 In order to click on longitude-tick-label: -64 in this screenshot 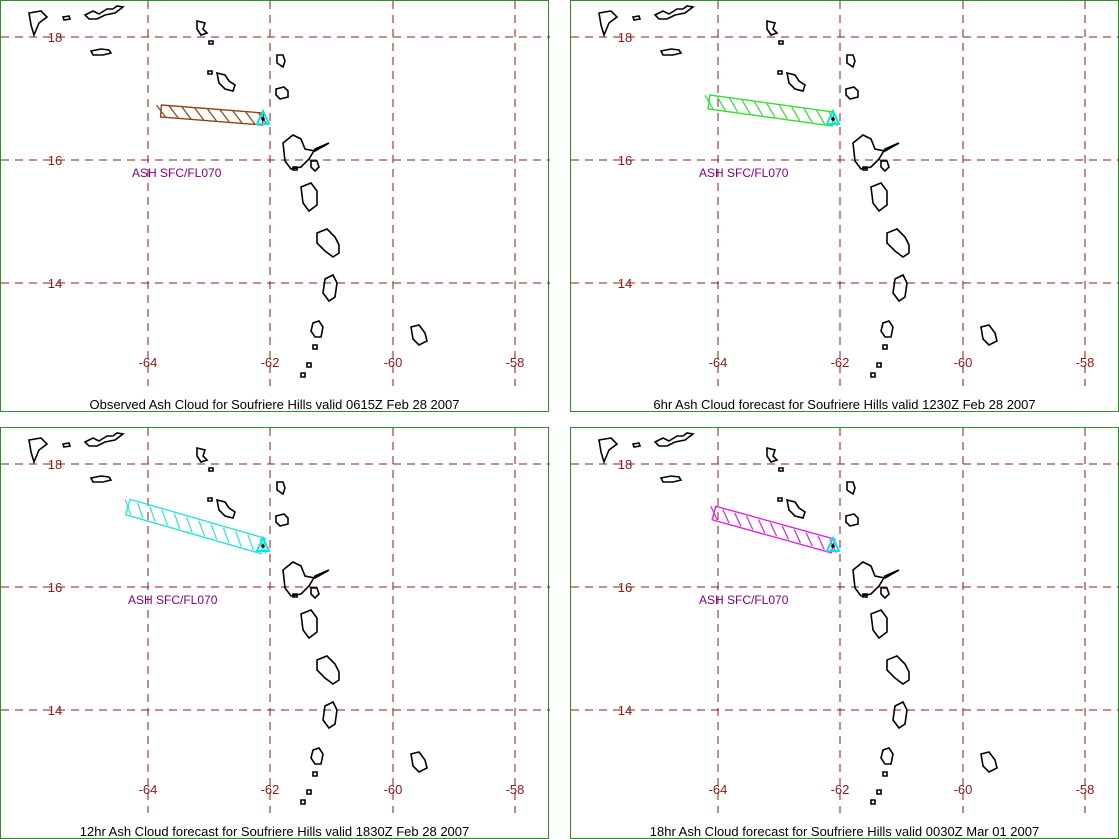, I will do `click(148, 789)`.